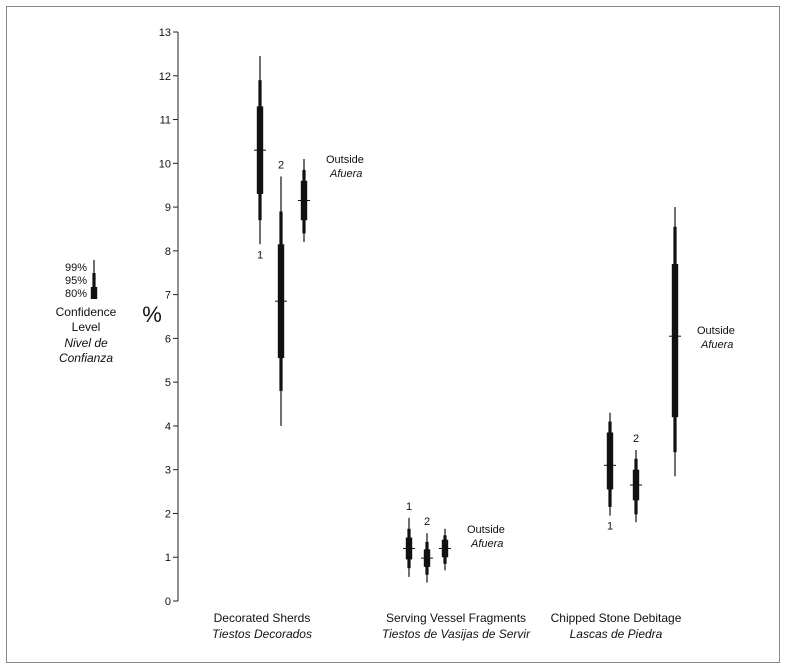  What do you see at coordinates (165, 33) in the screenshot?
I see `y-tick-label: 13` at bounding box center [165, 33].